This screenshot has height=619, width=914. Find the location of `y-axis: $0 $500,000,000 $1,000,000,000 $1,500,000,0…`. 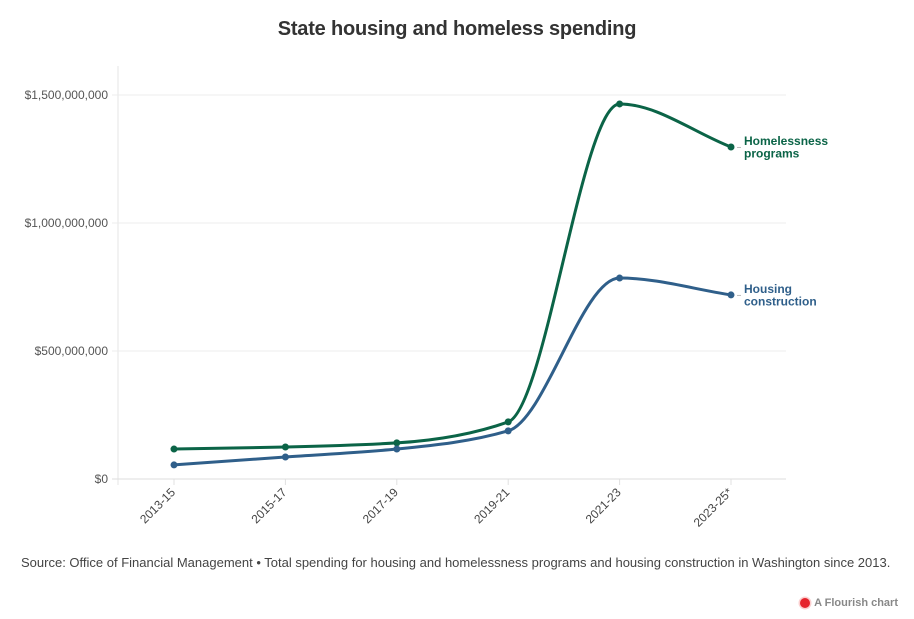

y-axis: $0 $500,000,000 $1,000,000,000 $1,500,000,0… is located at coordinates (67, 287).